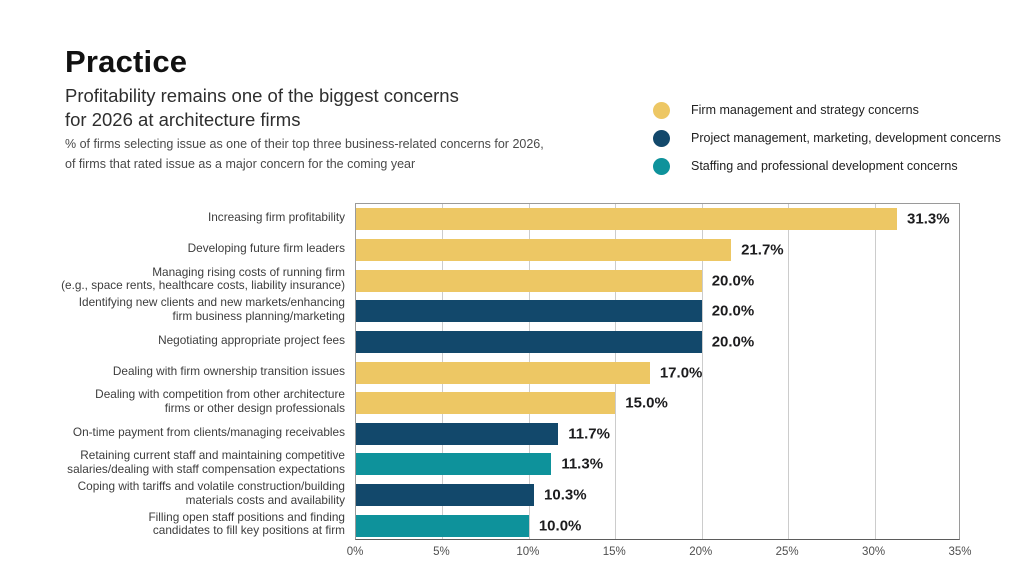 This screenshot has height=576, width=1024. What do you see at coordinates (183, 119) in the screenshot?
I see `chart-subtitle-line-2: for 2026 at architecture firms` at bounding box center [183, 119].